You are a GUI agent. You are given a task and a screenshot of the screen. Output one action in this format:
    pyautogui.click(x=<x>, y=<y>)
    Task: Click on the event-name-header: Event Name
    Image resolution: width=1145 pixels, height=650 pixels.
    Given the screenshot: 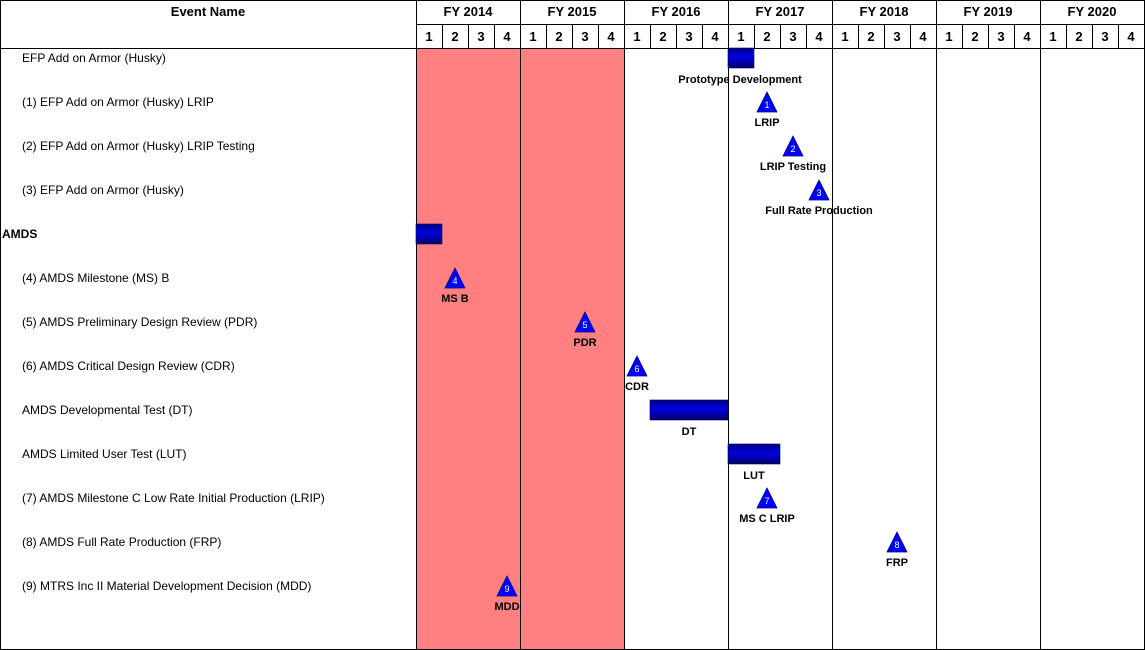 What is the action you would take?
    pyautogui.click(x=208, y=11)
    